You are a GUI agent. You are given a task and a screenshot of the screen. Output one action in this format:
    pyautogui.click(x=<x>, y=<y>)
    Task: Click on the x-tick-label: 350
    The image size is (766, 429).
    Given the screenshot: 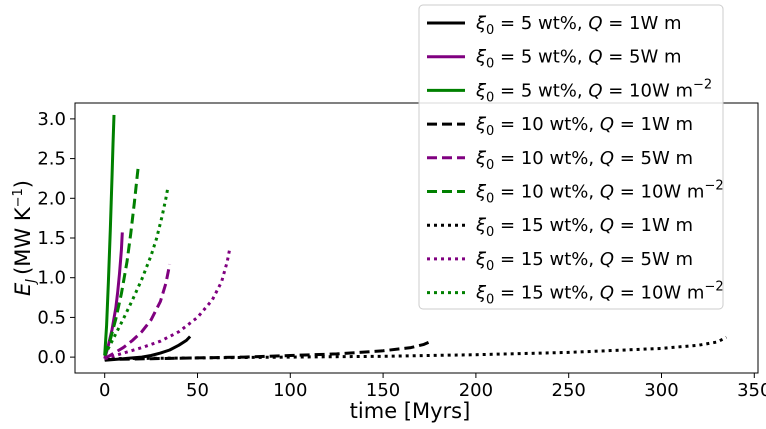 What is the action you would take?
    pyautogui.click(x=751, y=390)
    